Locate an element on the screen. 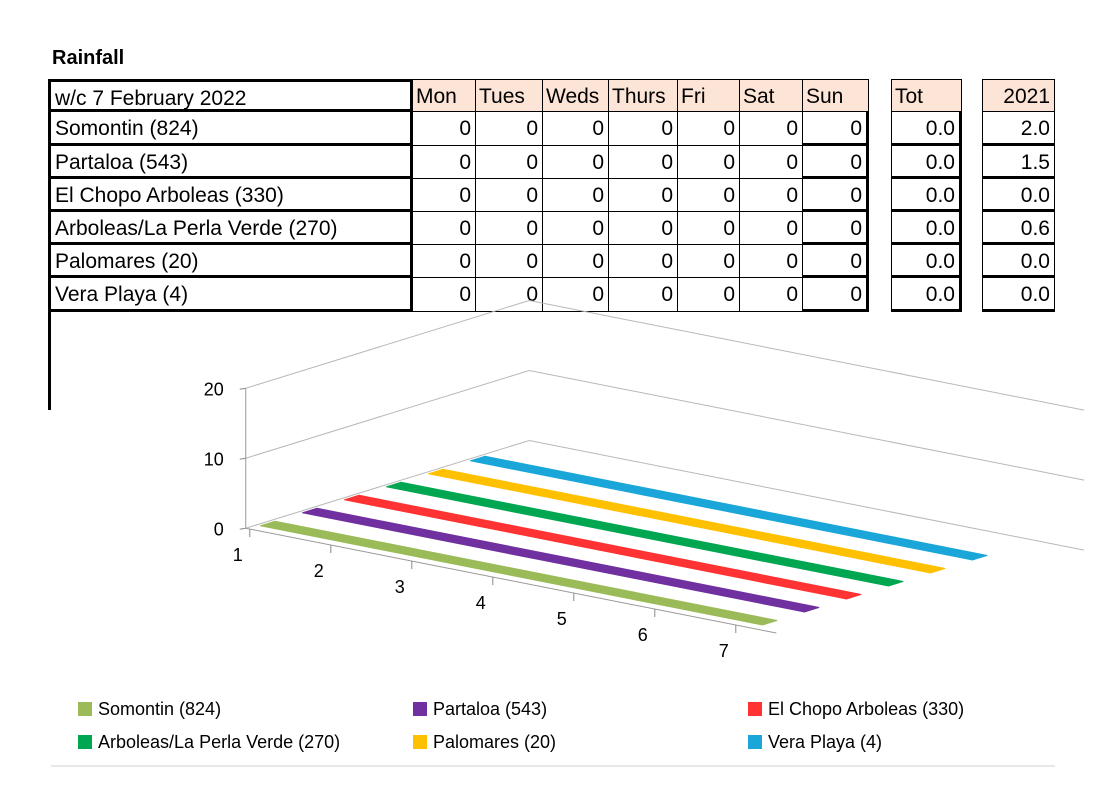 The width and height of the screenshot is (1104, 800). legend-label: Arboleas/La Perla Verde (270) is located at coordinates (219, 742).